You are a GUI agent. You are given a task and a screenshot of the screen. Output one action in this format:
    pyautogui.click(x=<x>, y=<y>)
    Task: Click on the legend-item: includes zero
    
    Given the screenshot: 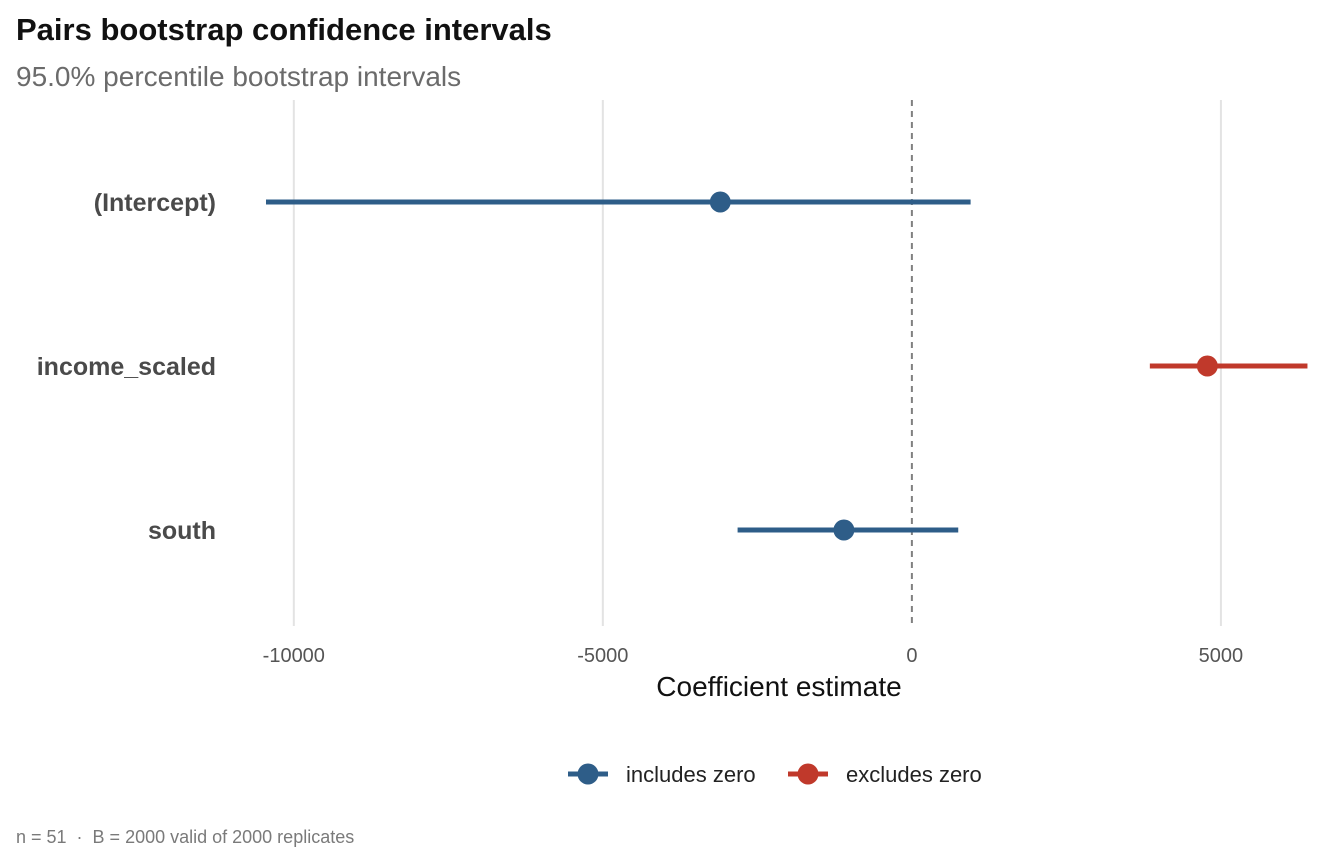 What is the action you would take?
    pyautogui.click(x=662, y=774)
    